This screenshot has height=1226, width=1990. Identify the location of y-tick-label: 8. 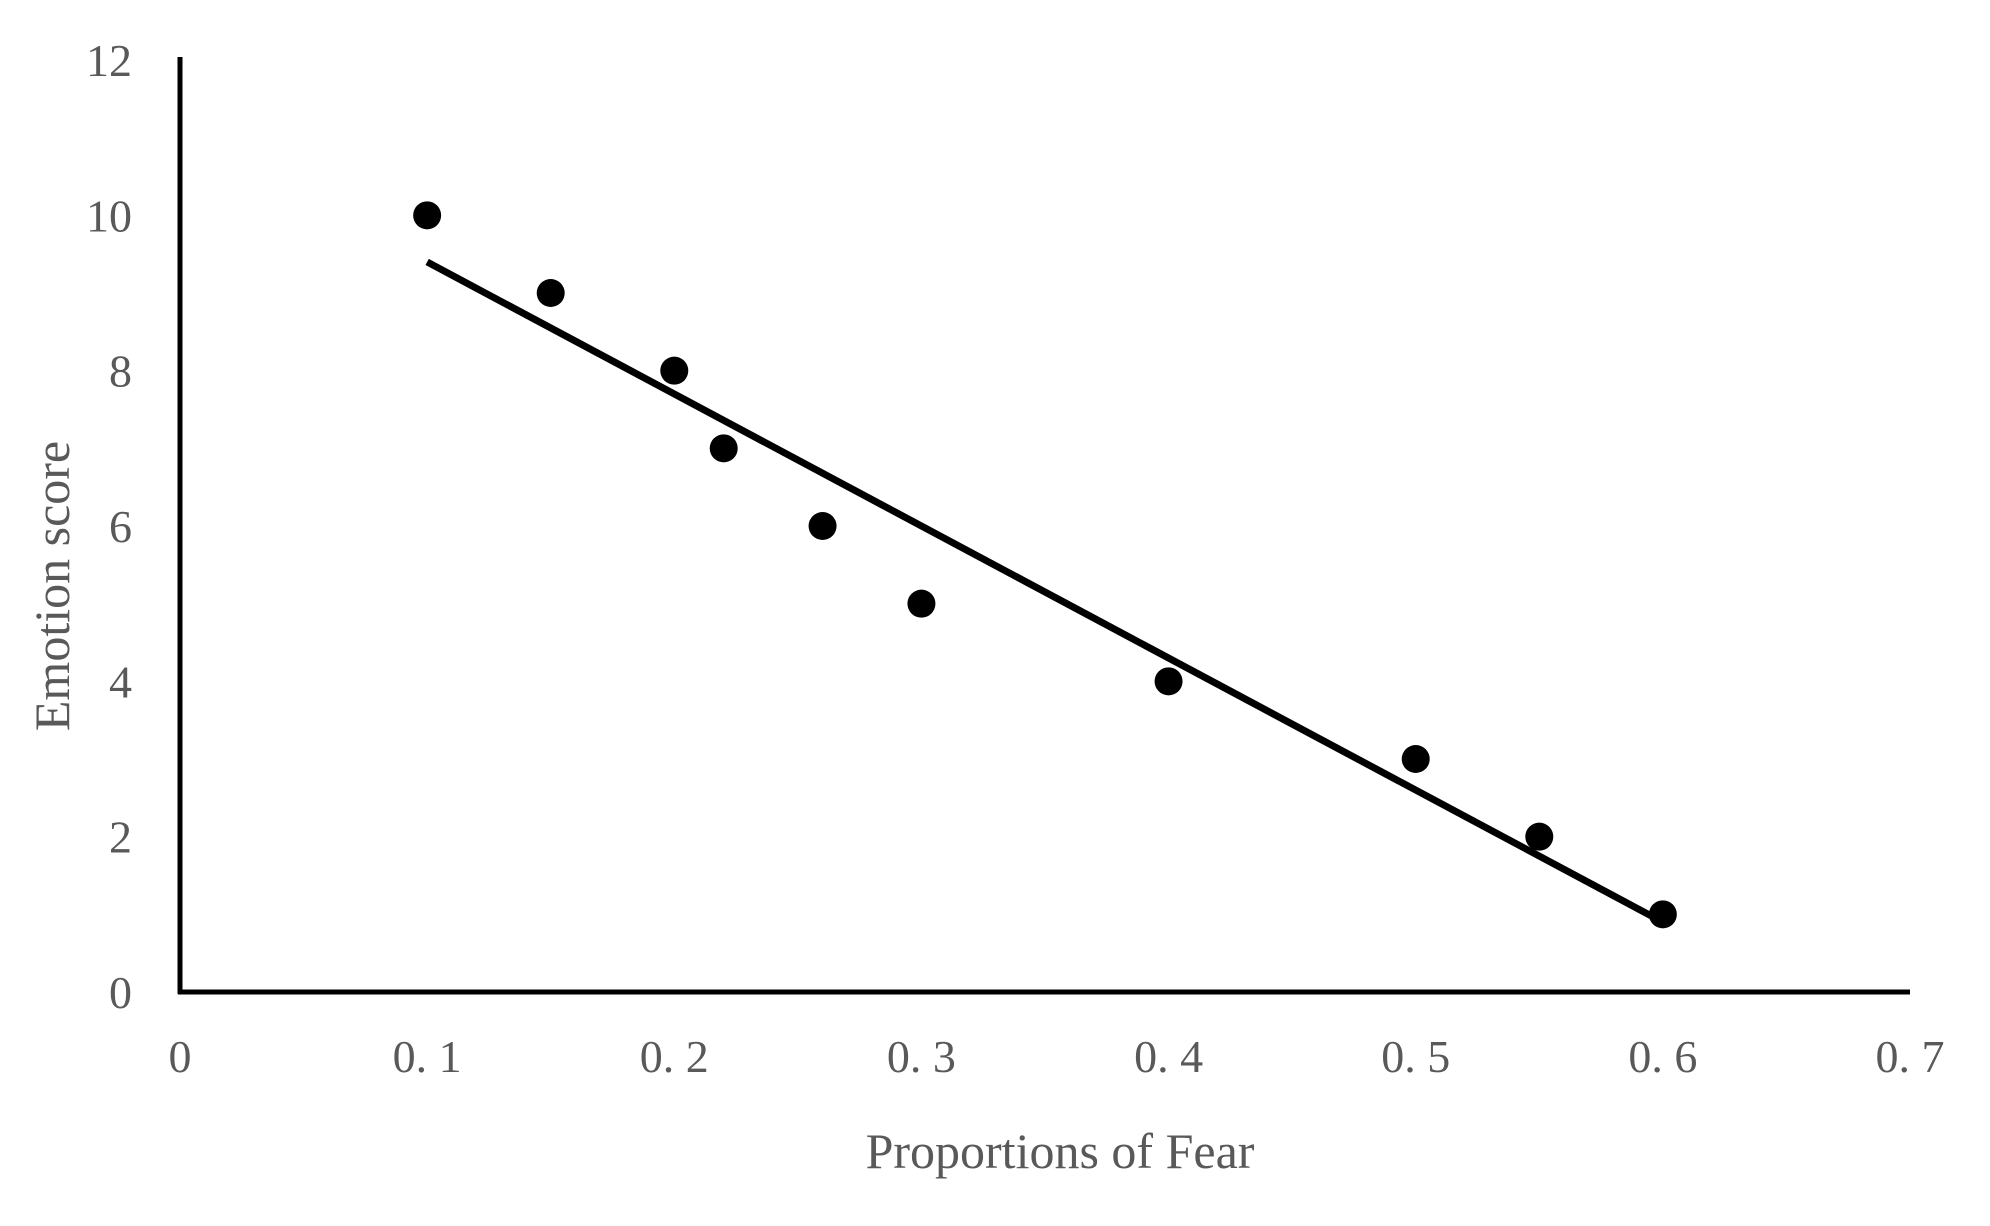
(120, 371).